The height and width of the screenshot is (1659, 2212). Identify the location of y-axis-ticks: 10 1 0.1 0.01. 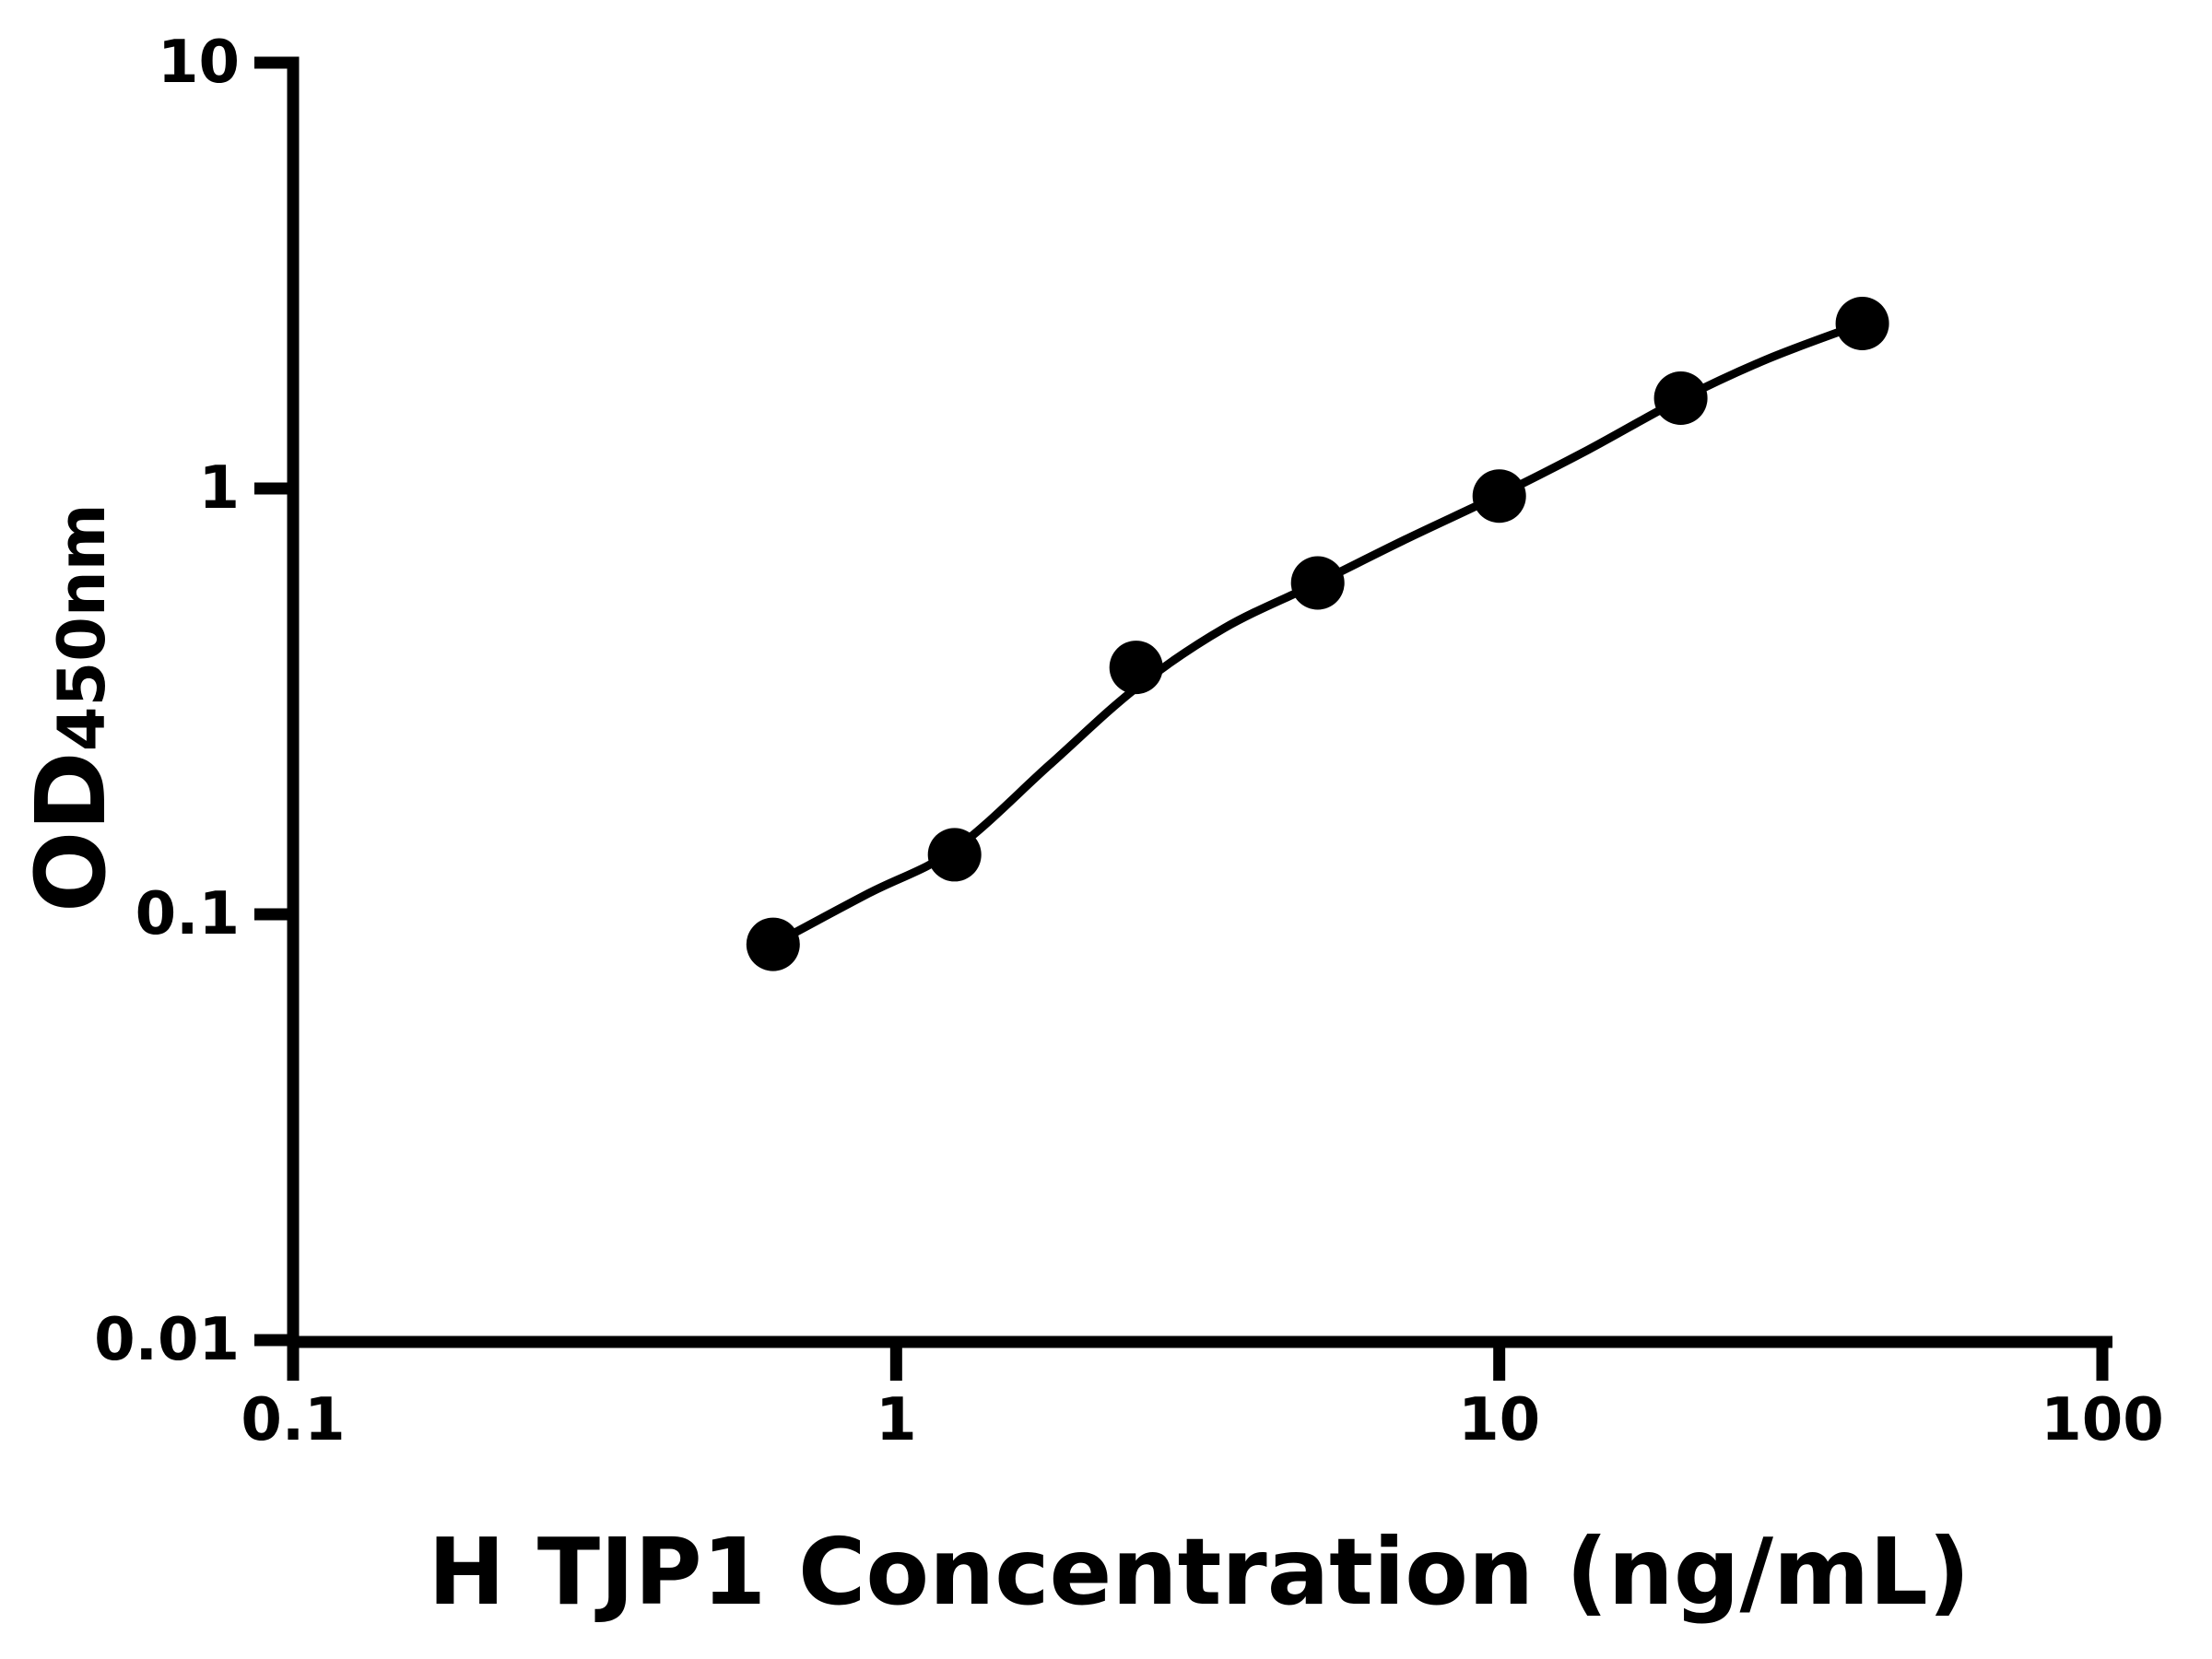
(193, 701).